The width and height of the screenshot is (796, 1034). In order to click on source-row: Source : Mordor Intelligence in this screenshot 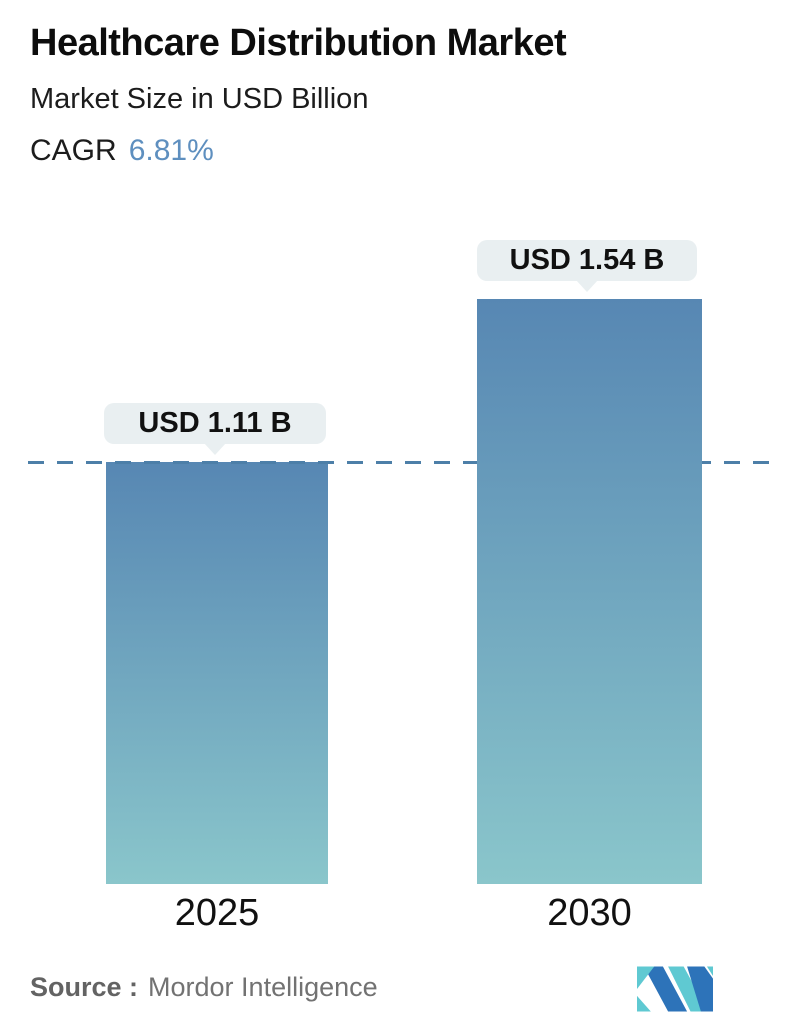, I will do `click(204, 987)`.